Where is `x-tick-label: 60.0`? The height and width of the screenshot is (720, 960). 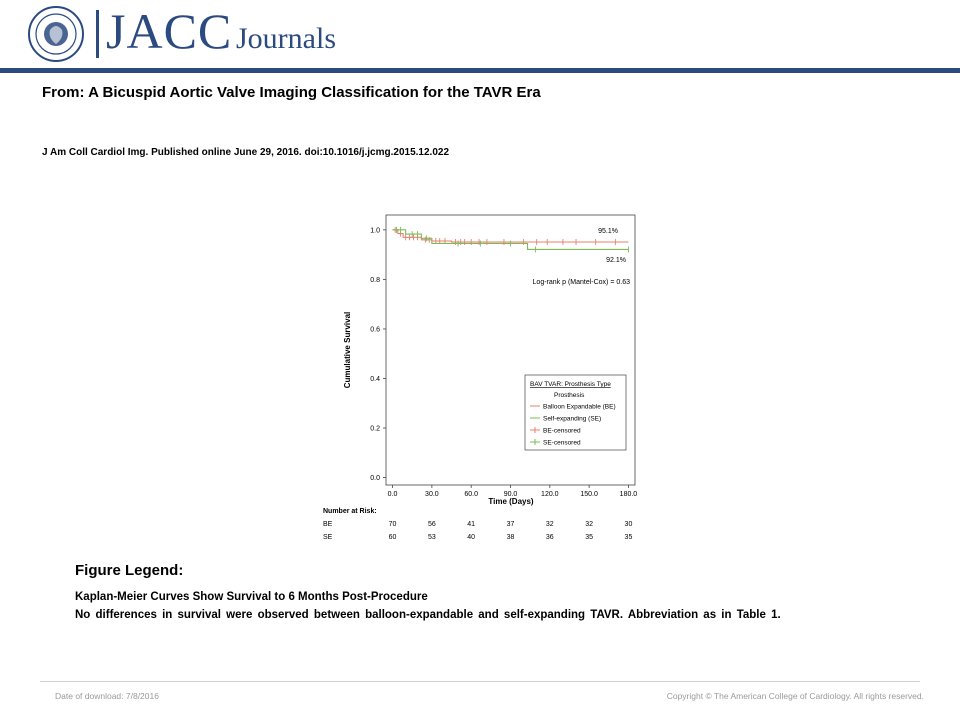
x-tick-label: 60.0 is located at coordinates (471, 494).